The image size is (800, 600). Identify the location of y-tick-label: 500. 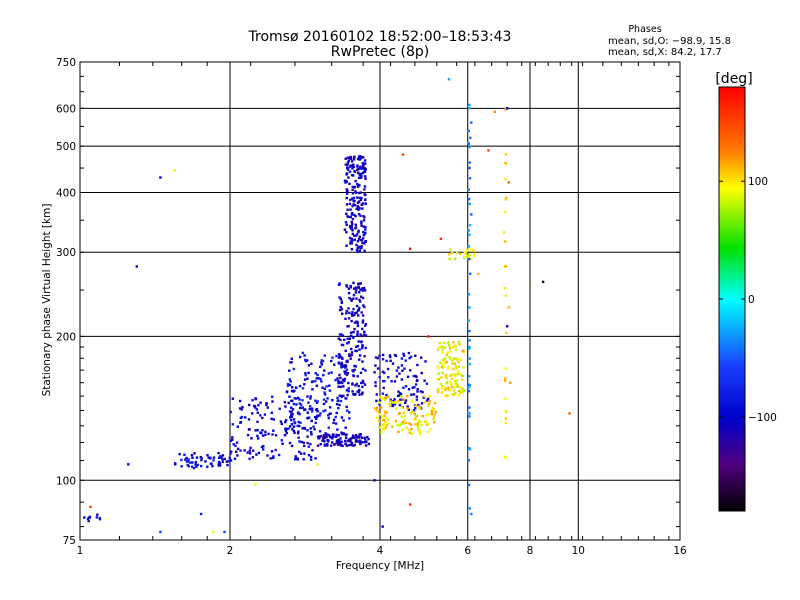
(66, 147).